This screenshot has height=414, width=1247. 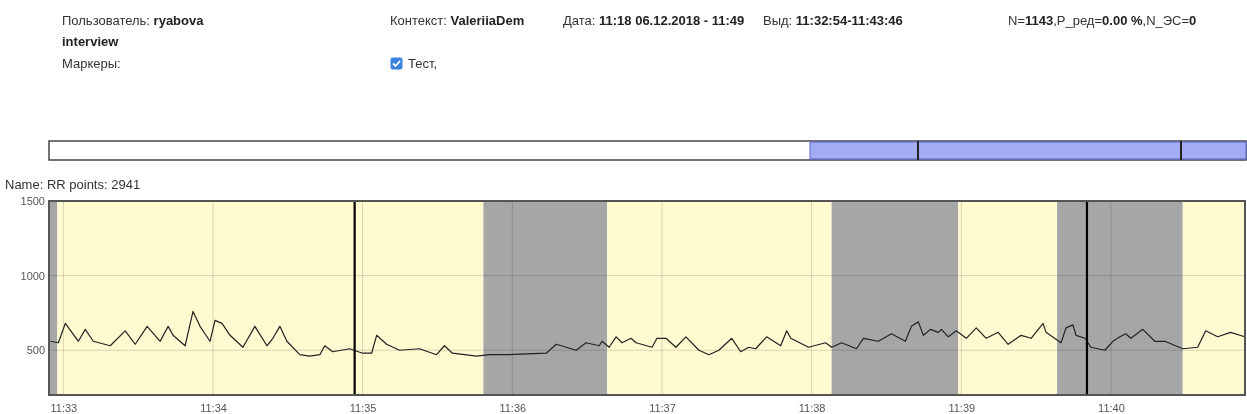 What do you see at coordinates (64, 407) in the screenshot?
I see `x-tick-label: 11:33` at bounding box center [64, 407].